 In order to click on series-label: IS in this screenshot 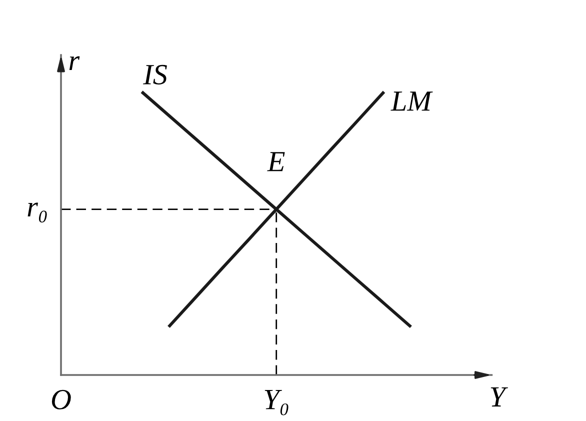, I will do `click(155, 74)`.